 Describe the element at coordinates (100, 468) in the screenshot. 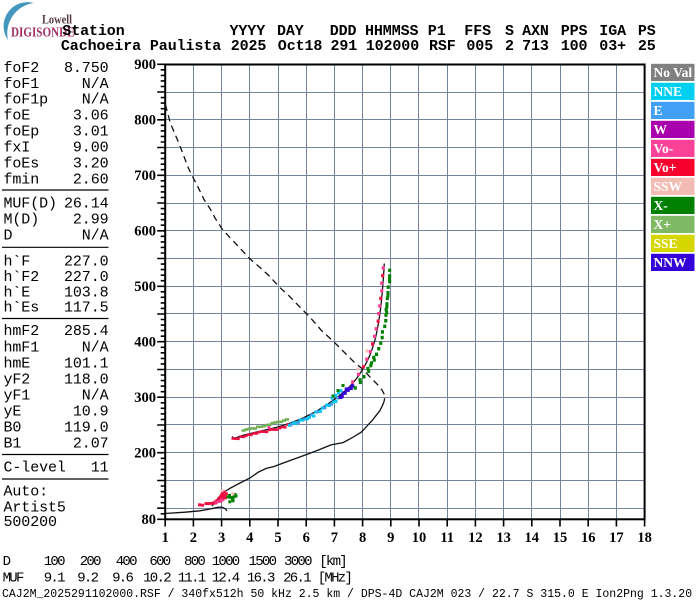

I see `svg-text: 11` at that location.